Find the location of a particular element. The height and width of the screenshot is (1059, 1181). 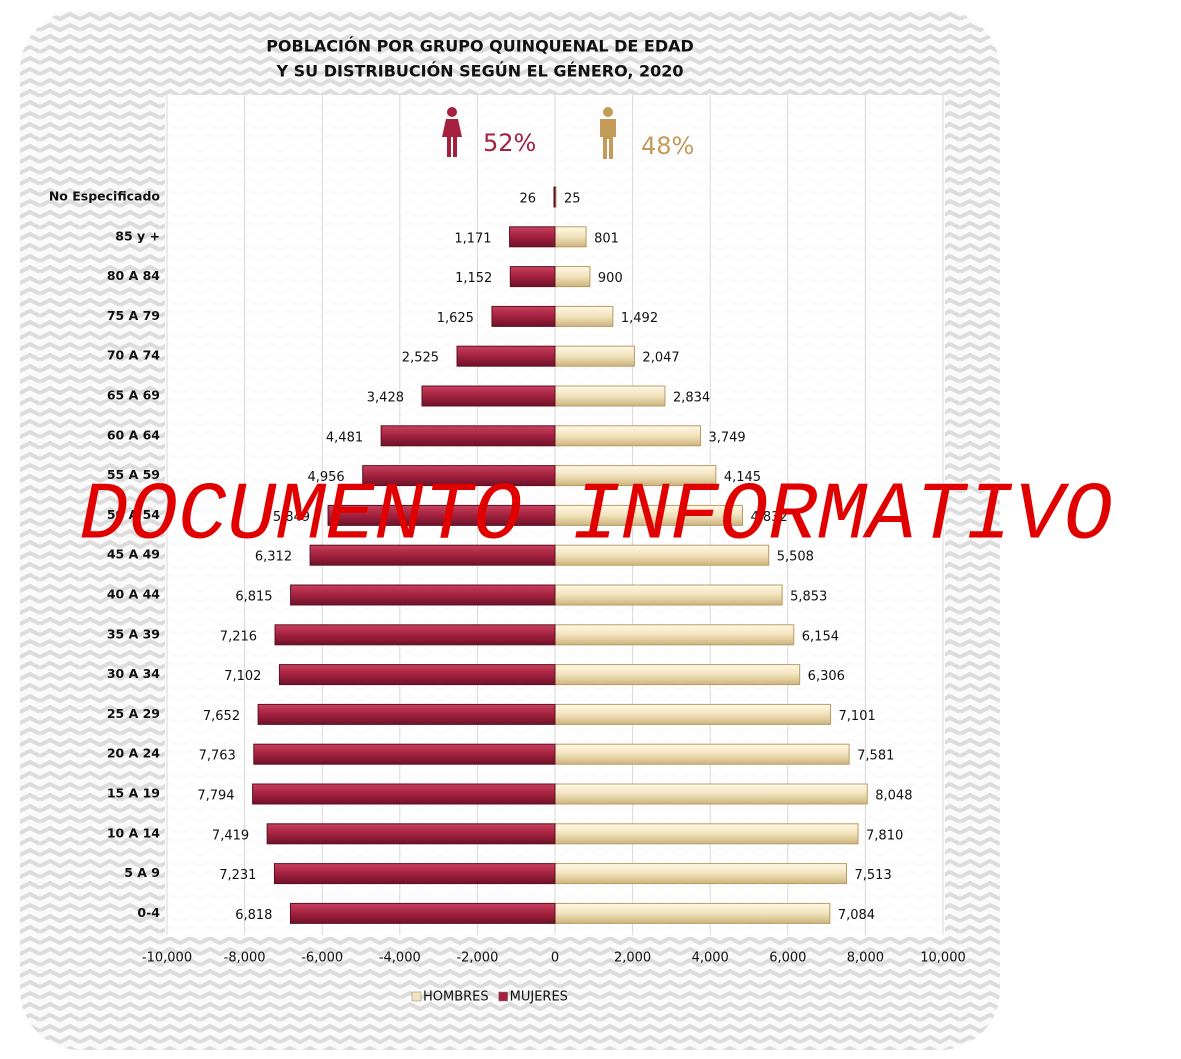

y-tick-label: 25 A 29 is located at coordinates (133, 713).